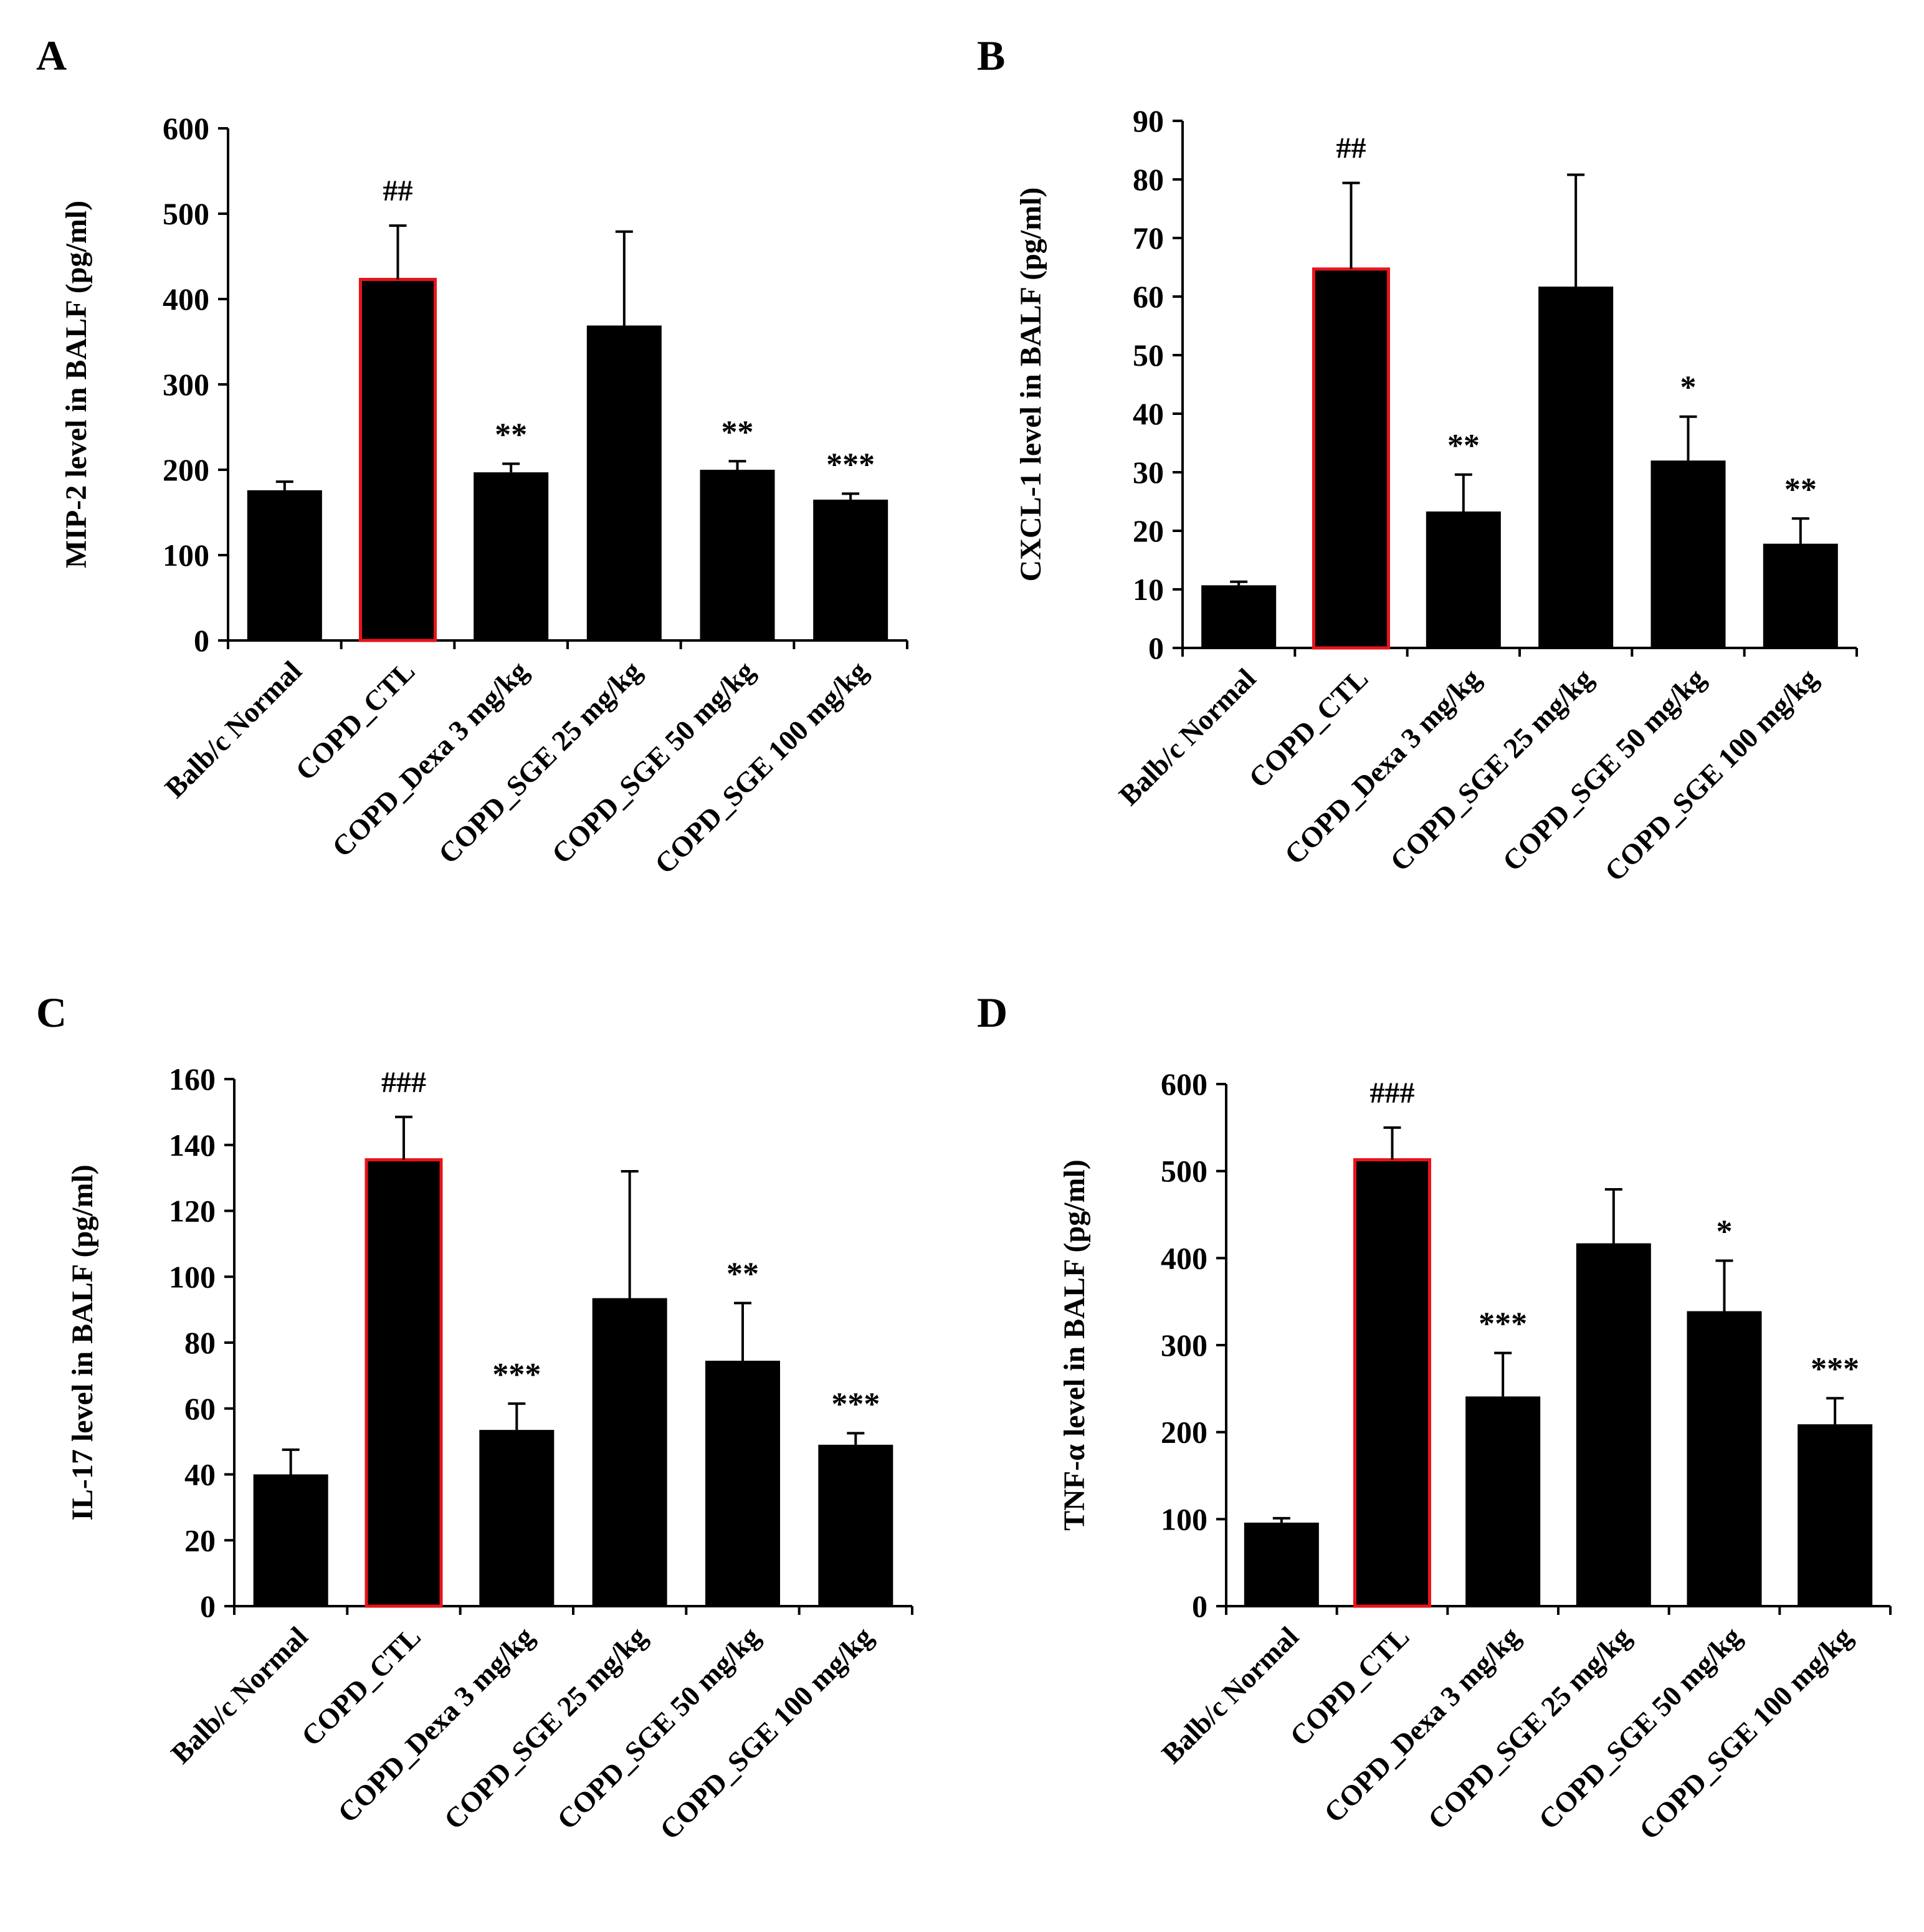 This screenshot has height=1932, width=1924. What do you see at coordinates (192, 1211) in the screenshot?
I see `panel-c-y-tick-label: 120` at bounding box center [192, 1211].